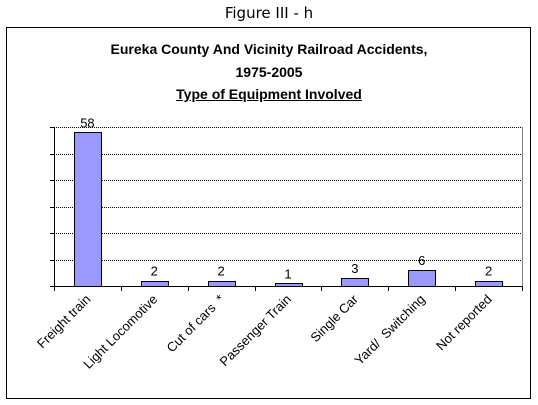  Describe the element at coordinates (196, 324) in the screenshot. I see `category-label: Cut of cars *` at that location.